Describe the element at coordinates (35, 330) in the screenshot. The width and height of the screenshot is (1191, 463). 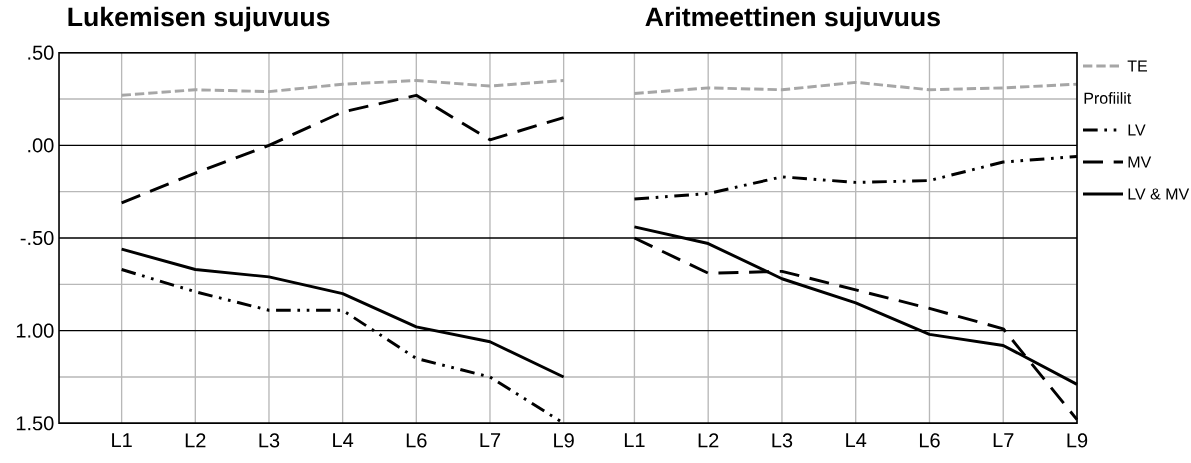
I see `y-tick-label: 1.00` at that location.